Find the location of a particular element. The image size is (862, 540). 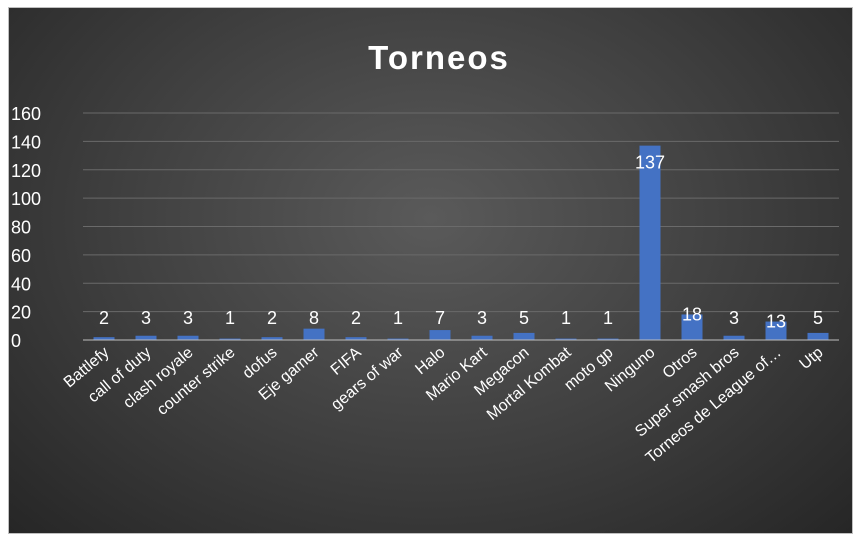

category-label: gears of war is located at coordinates (367, 379).